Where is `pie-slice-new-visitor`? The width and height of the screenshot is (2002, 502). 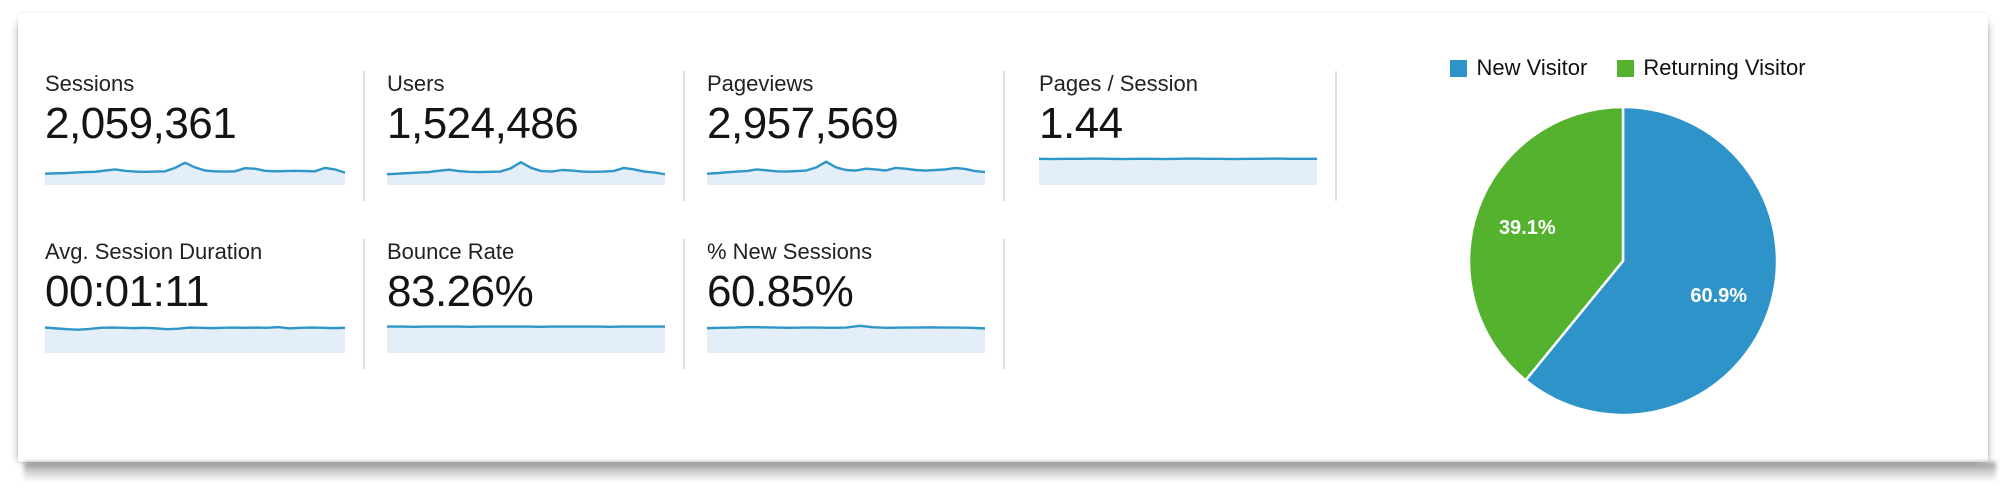 pie-slice-new-visitor is located at coordinates (1651, 261).